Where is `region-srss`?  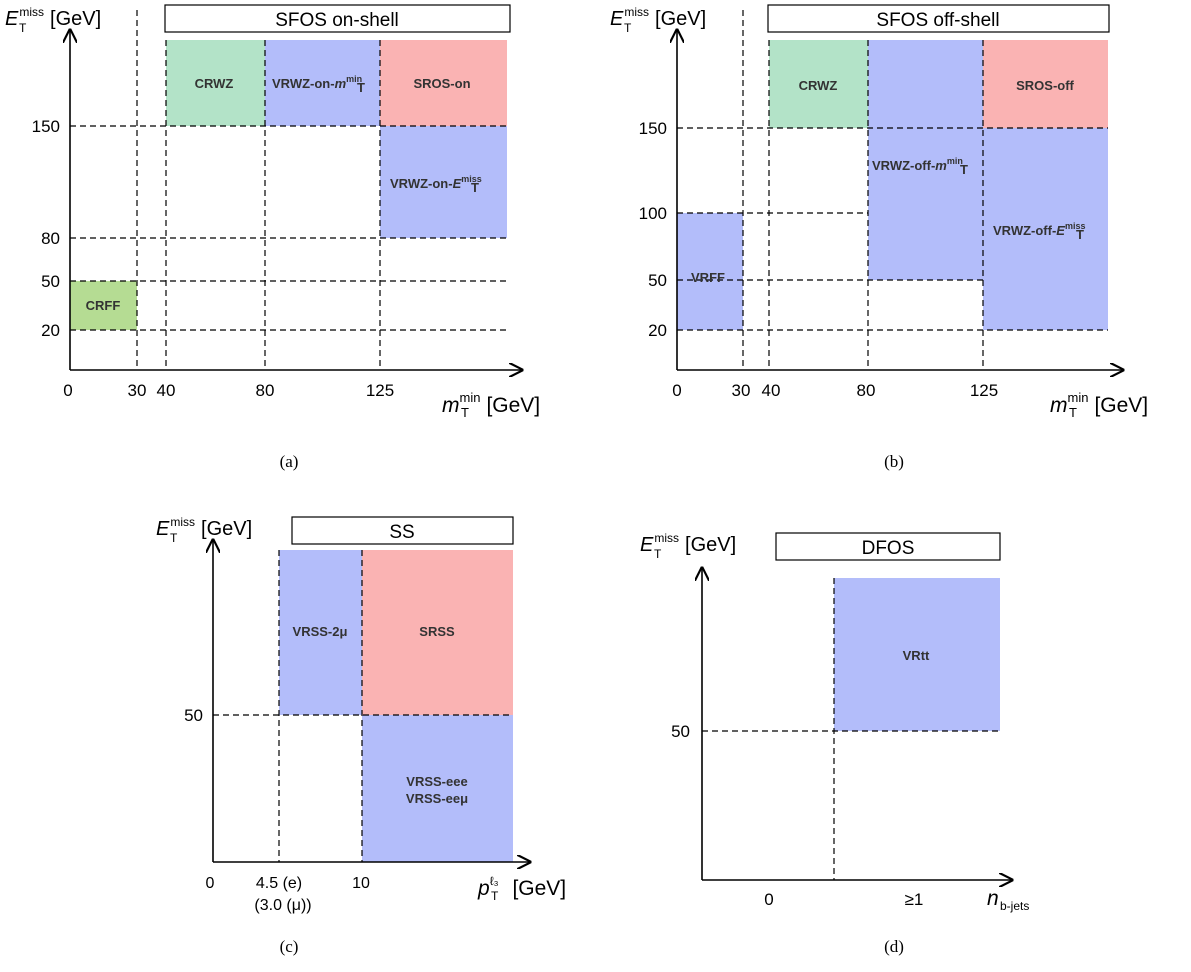 region-srss is located at coordinates (437, 632).